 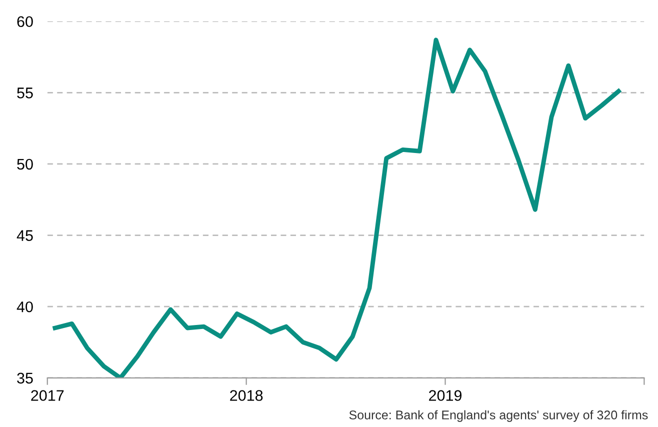 What do you see at coordinates (47, 395) in the screenshot?
I see `x-tick-label: 2017` at bounding box center [47, 395].